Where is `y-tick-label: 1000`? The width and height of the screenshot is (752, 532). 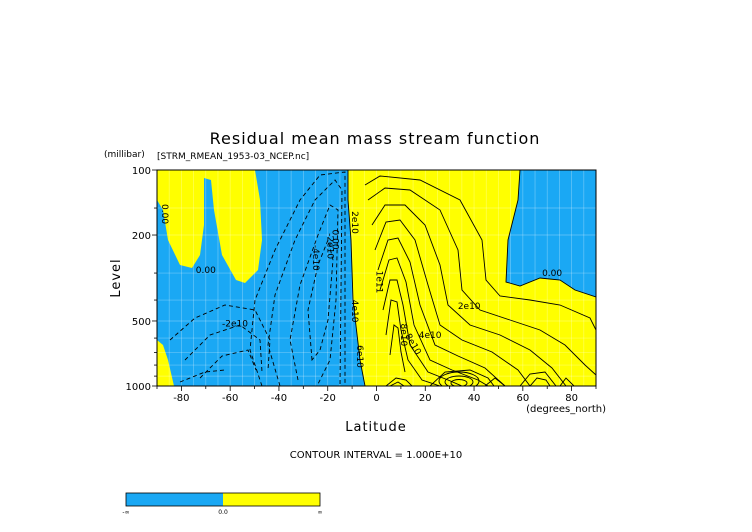 y-tick-label: 1000 is located at coordinates (138, 387).